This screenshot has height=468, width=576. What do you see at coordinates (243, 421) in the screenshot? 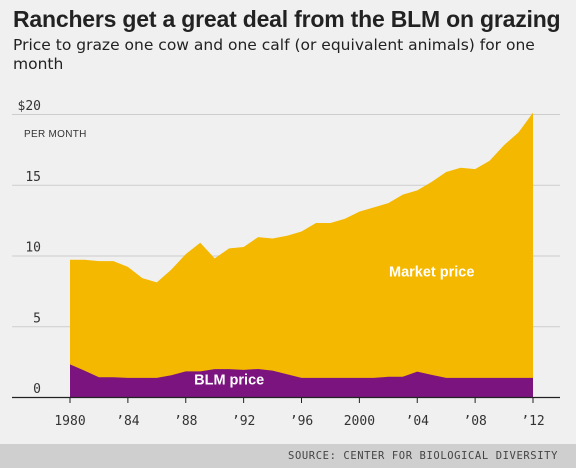
I see `x-tick-label-1992: ’92` at bounding box center [243, 421].